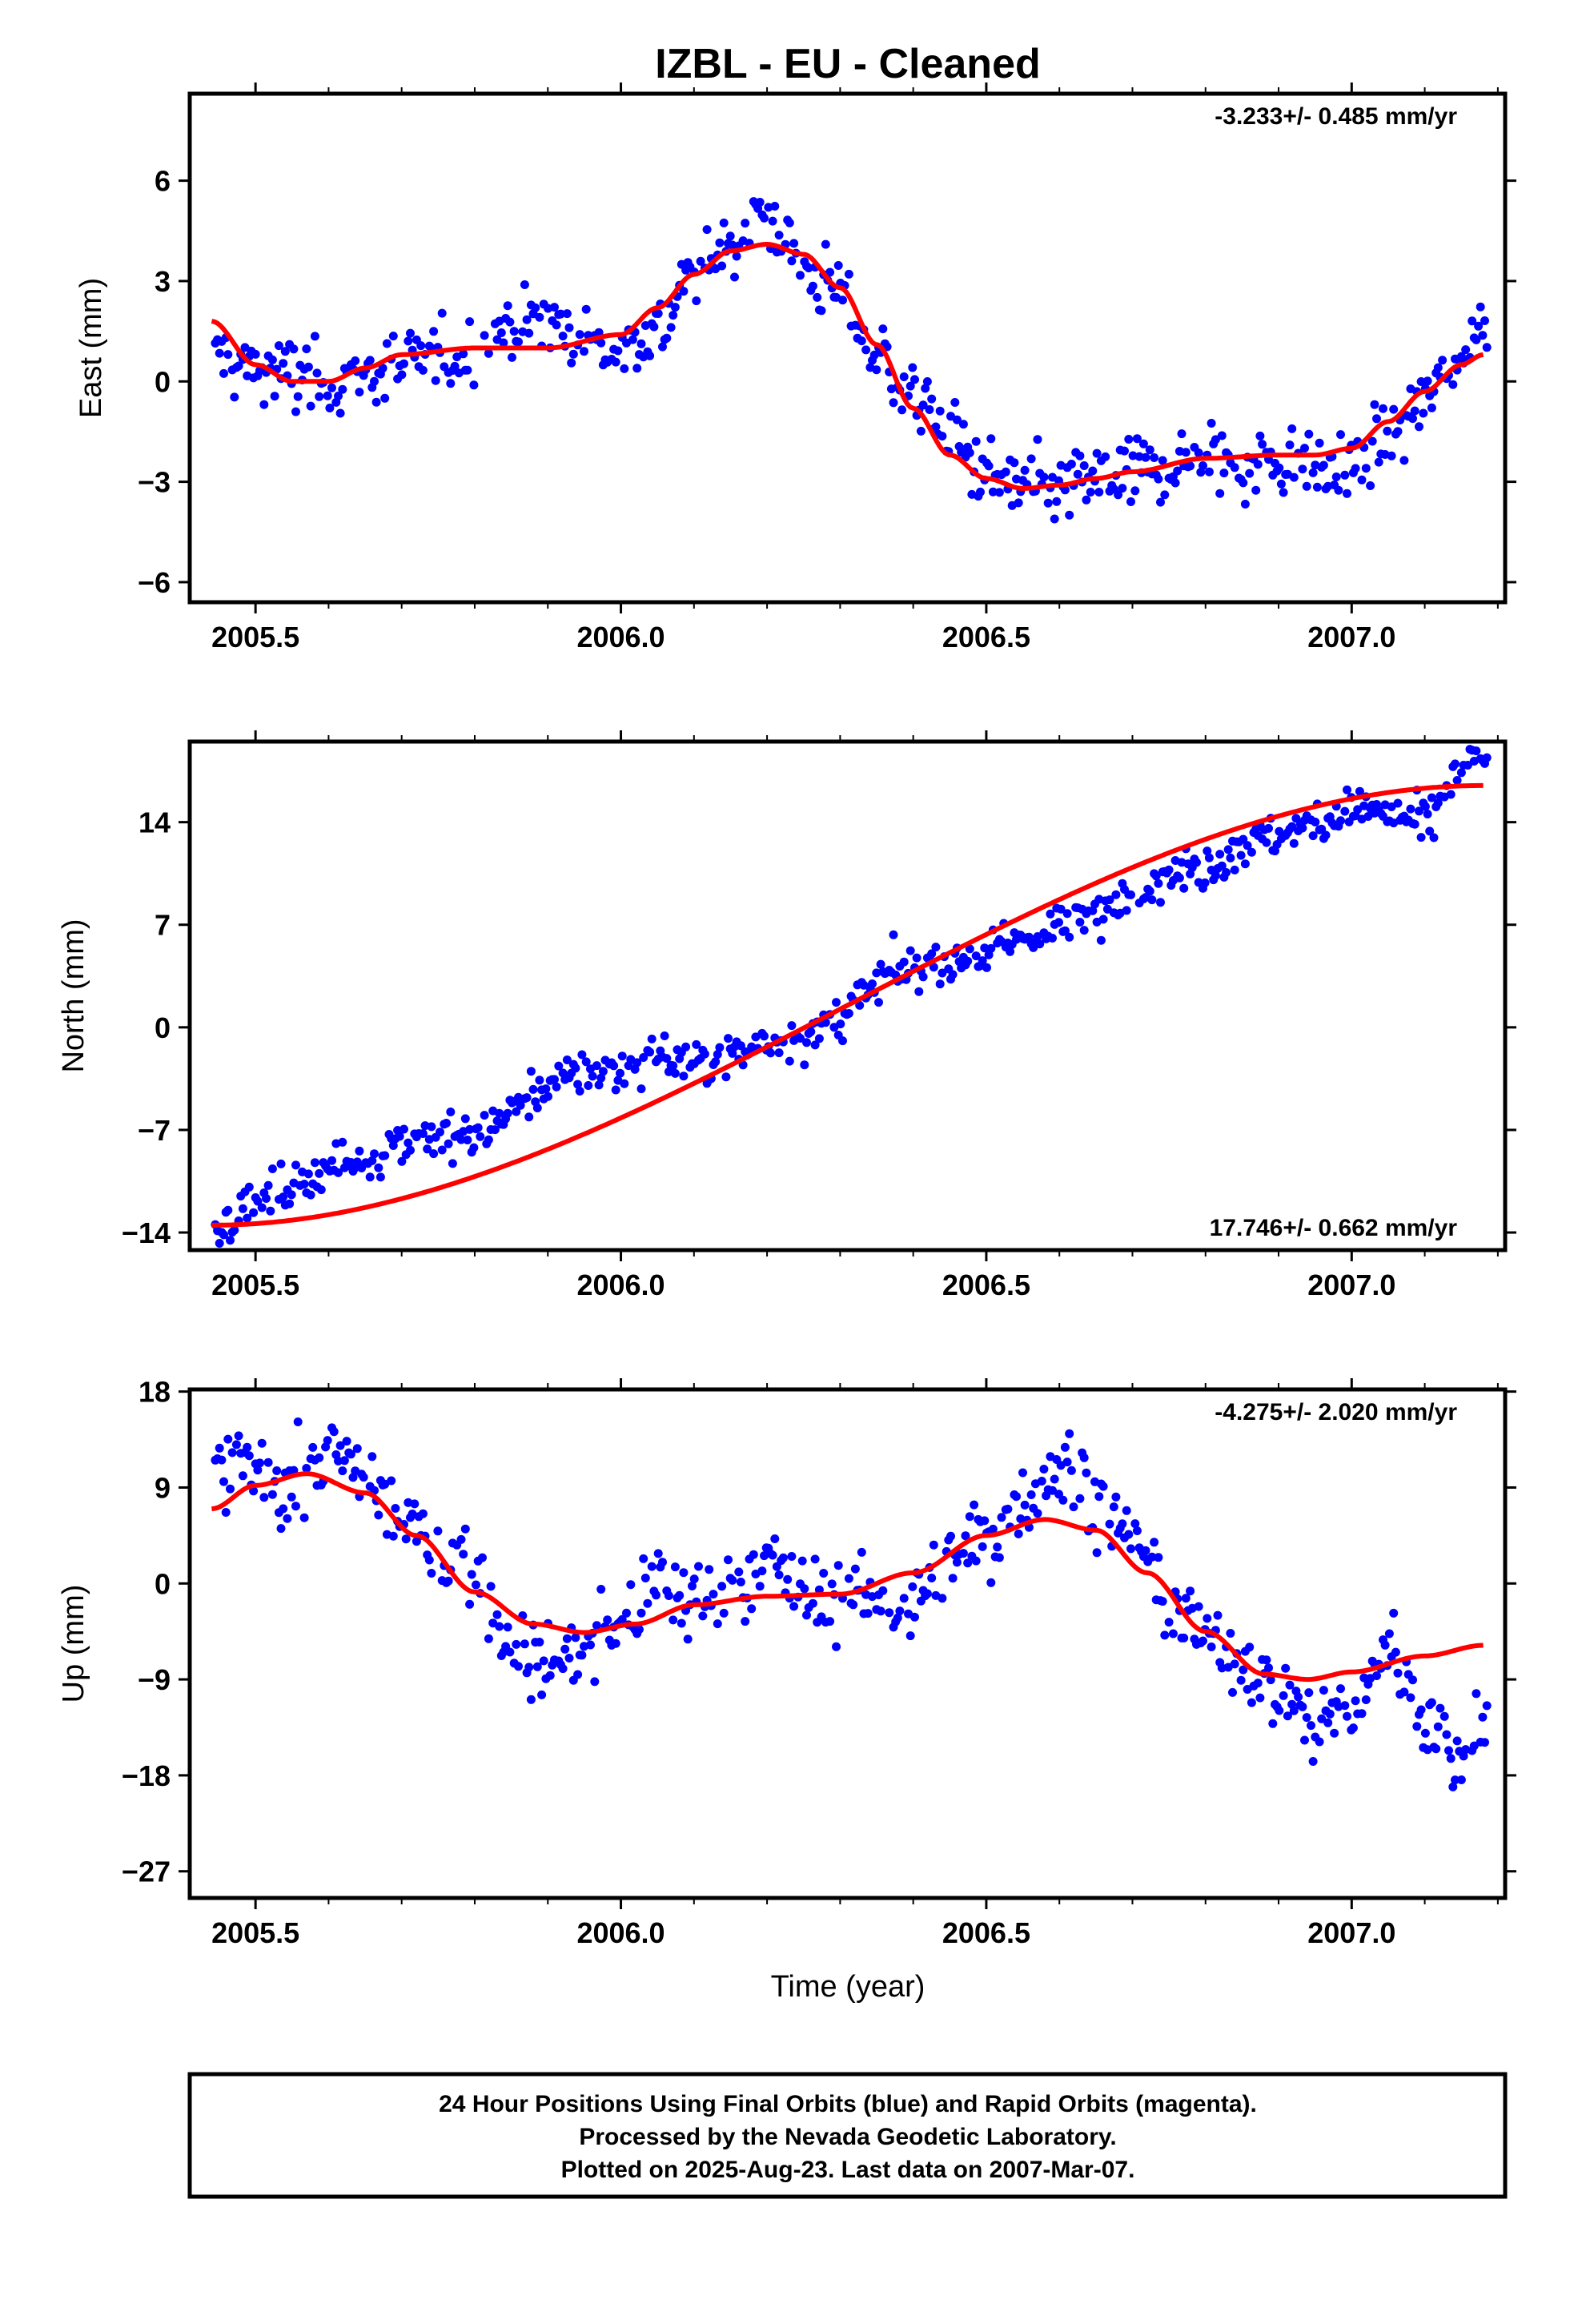 The image size is (1582, 2324). Describe the element at coordinates (848, 64) in the screenshot. I see `chart-title: IZBL - EU - Cleaned` at that location.